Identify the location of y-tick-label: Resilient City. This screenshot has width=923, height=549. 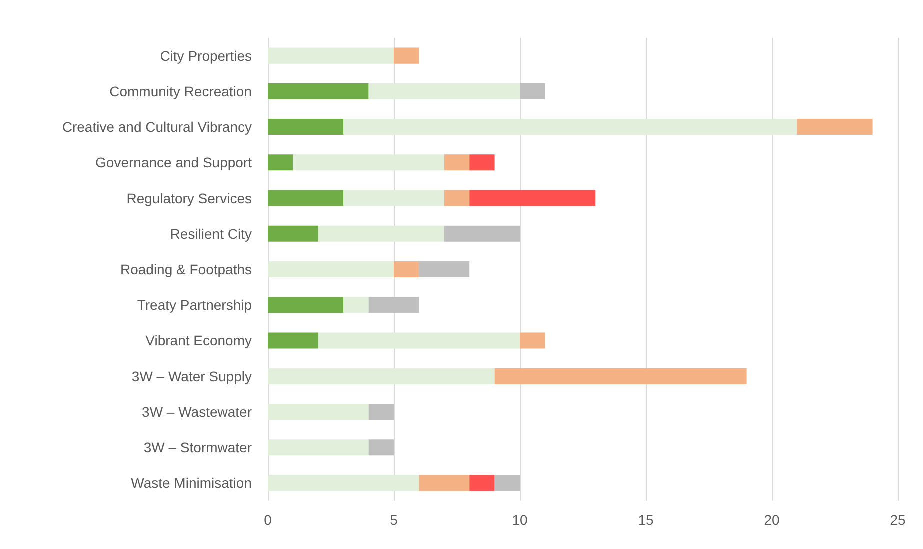
(211, 234).